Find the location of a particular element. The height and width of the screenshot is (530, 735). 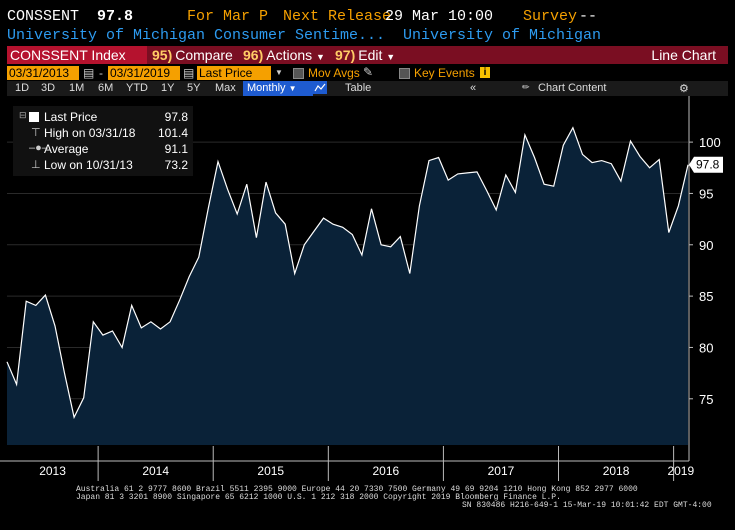

y-tick-label-5: 100 is located at coordinates (710, 142).